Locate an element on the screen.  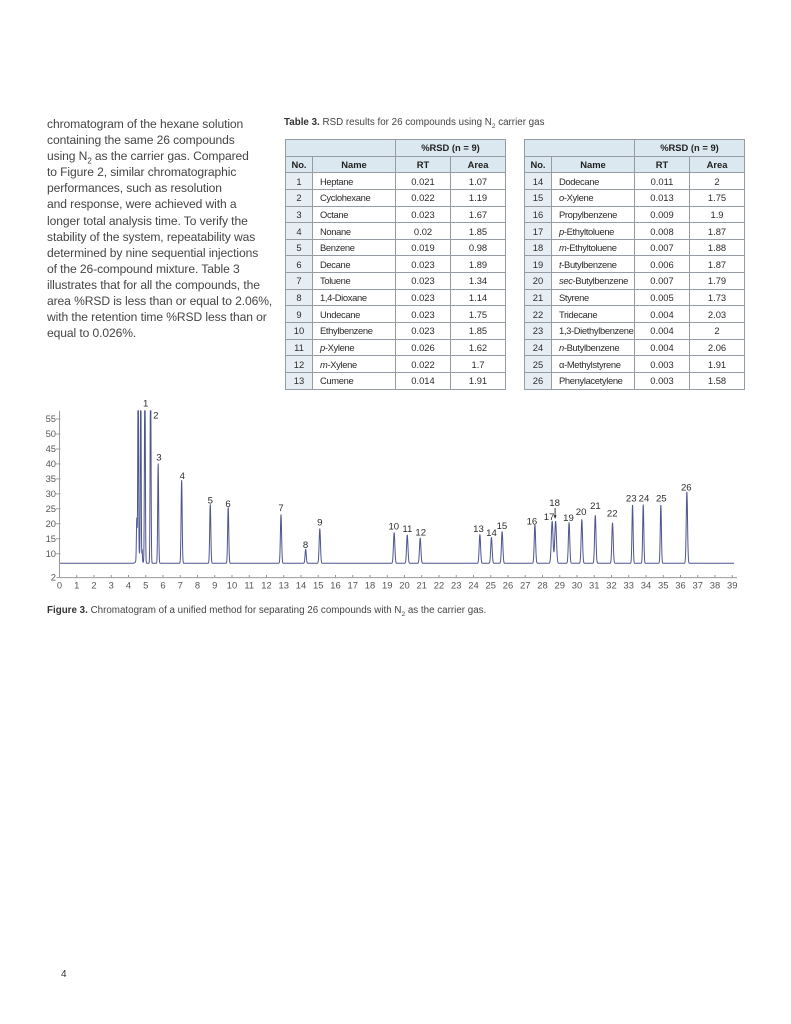
svg-text: 33 is located at coordinates (629, 585).